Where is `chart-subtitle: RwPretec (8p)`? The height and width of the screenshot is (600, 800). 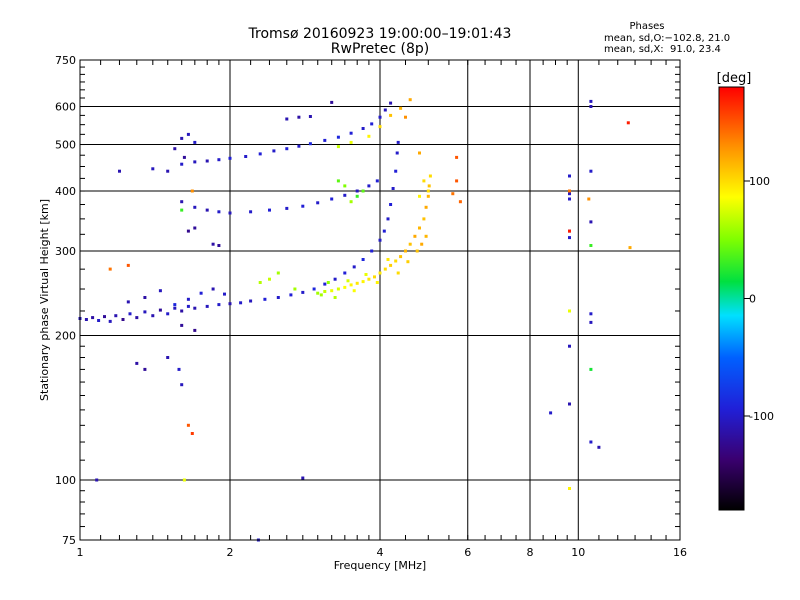
chart-subtitle: RwPretec (8p) is located at coordinates (380, 49).